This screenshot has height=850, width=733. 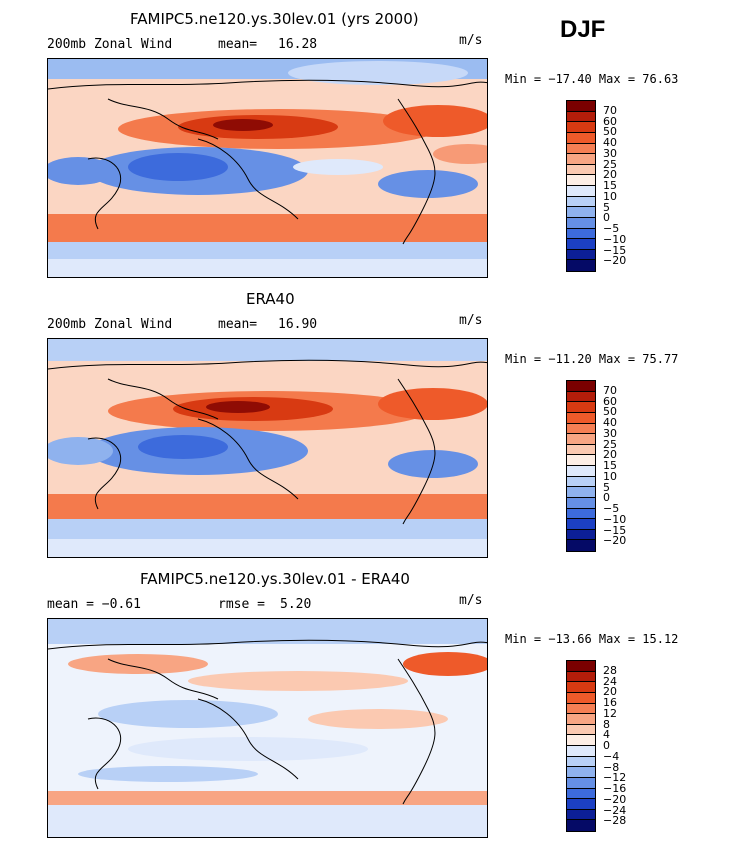 I want to click on season-label: DJF, so click(x=583, y=29).